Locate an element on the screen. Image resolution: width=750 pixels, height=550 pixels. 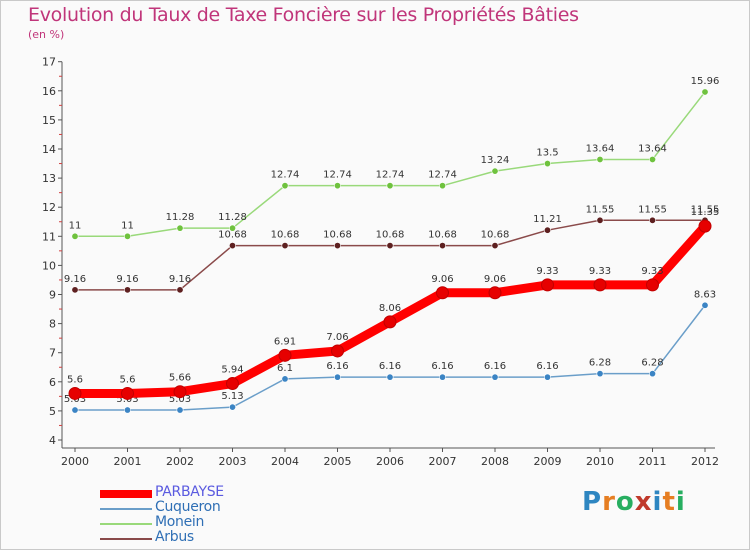
data-label: 6.1 is located at coordinates (285, 368).